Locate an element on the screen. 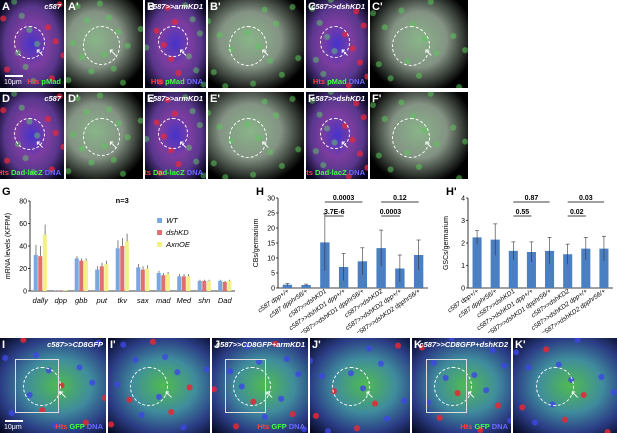 This screenshot has height=433, width=617. y-tick-label: 2 is located at coordinates (463, 244).